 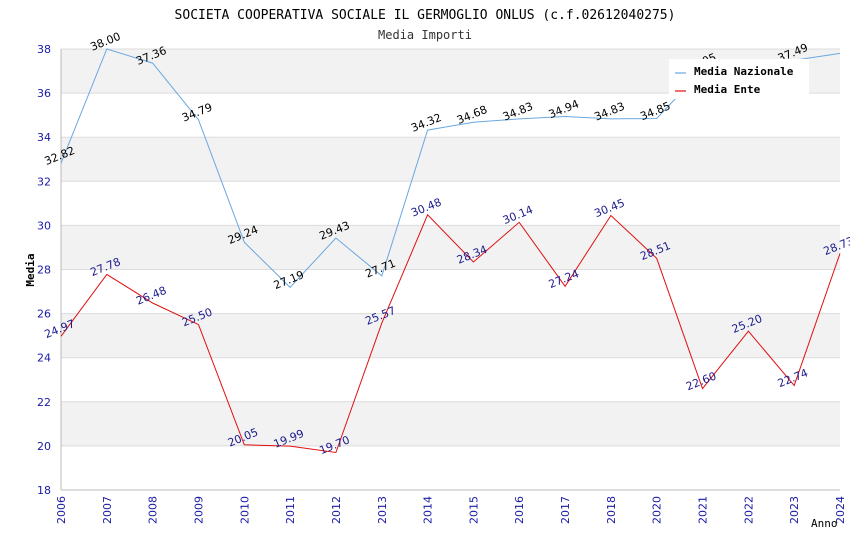 I want to click on y-axis-label: Media, so click(x=30, y=269).